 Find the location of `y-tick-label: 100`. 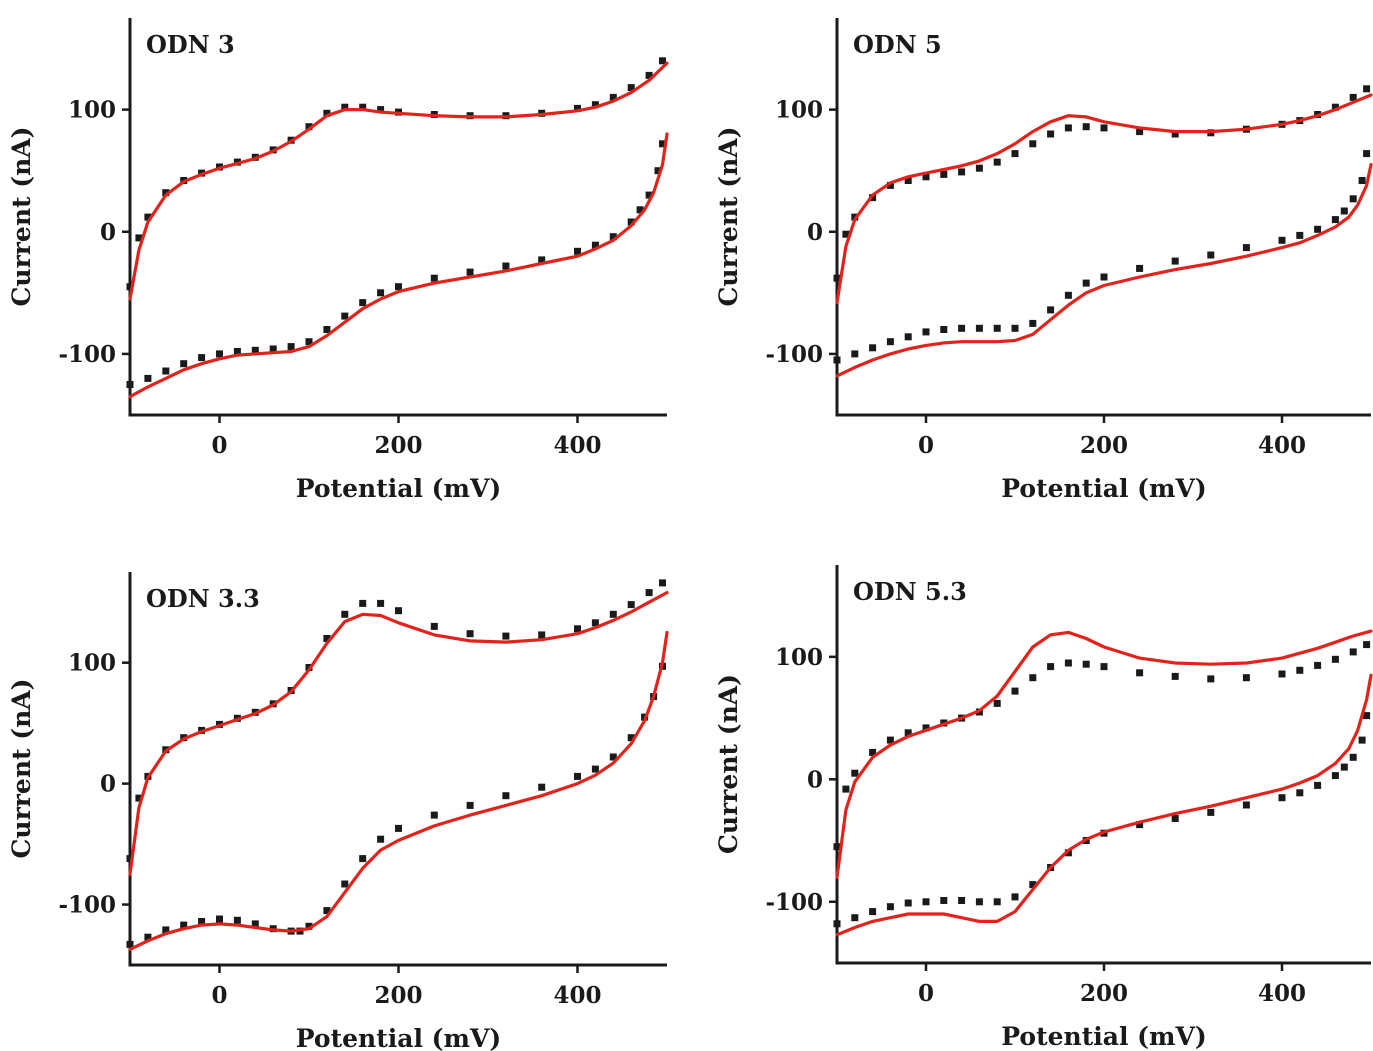

y-tick-label: 100 is located at coordinates (92, 663).